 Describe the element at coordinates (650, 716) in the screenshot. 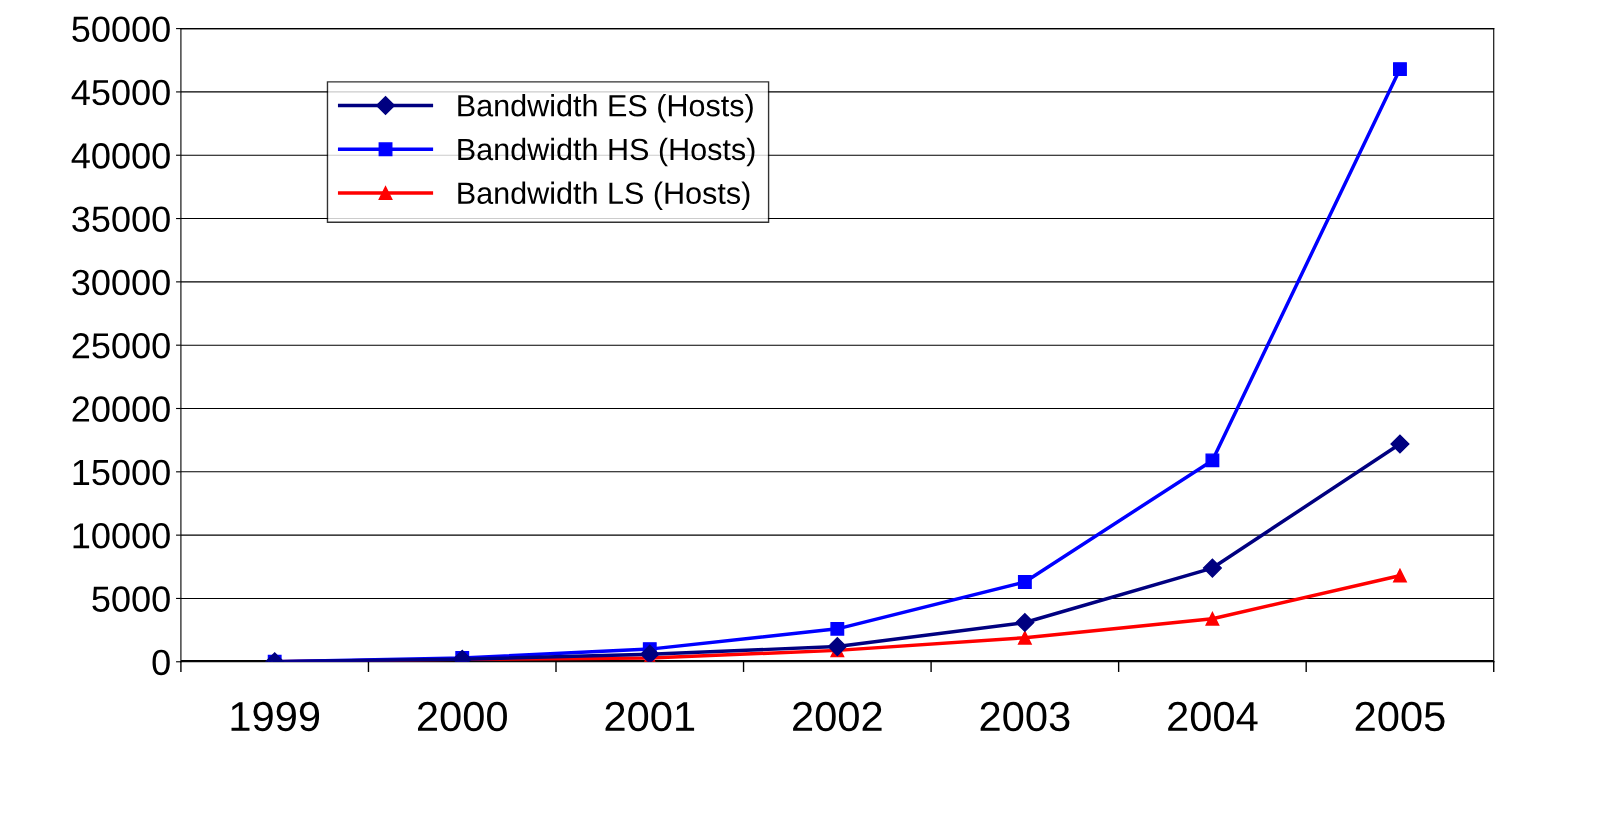

I see `x-tick-label: 2001` at that location.